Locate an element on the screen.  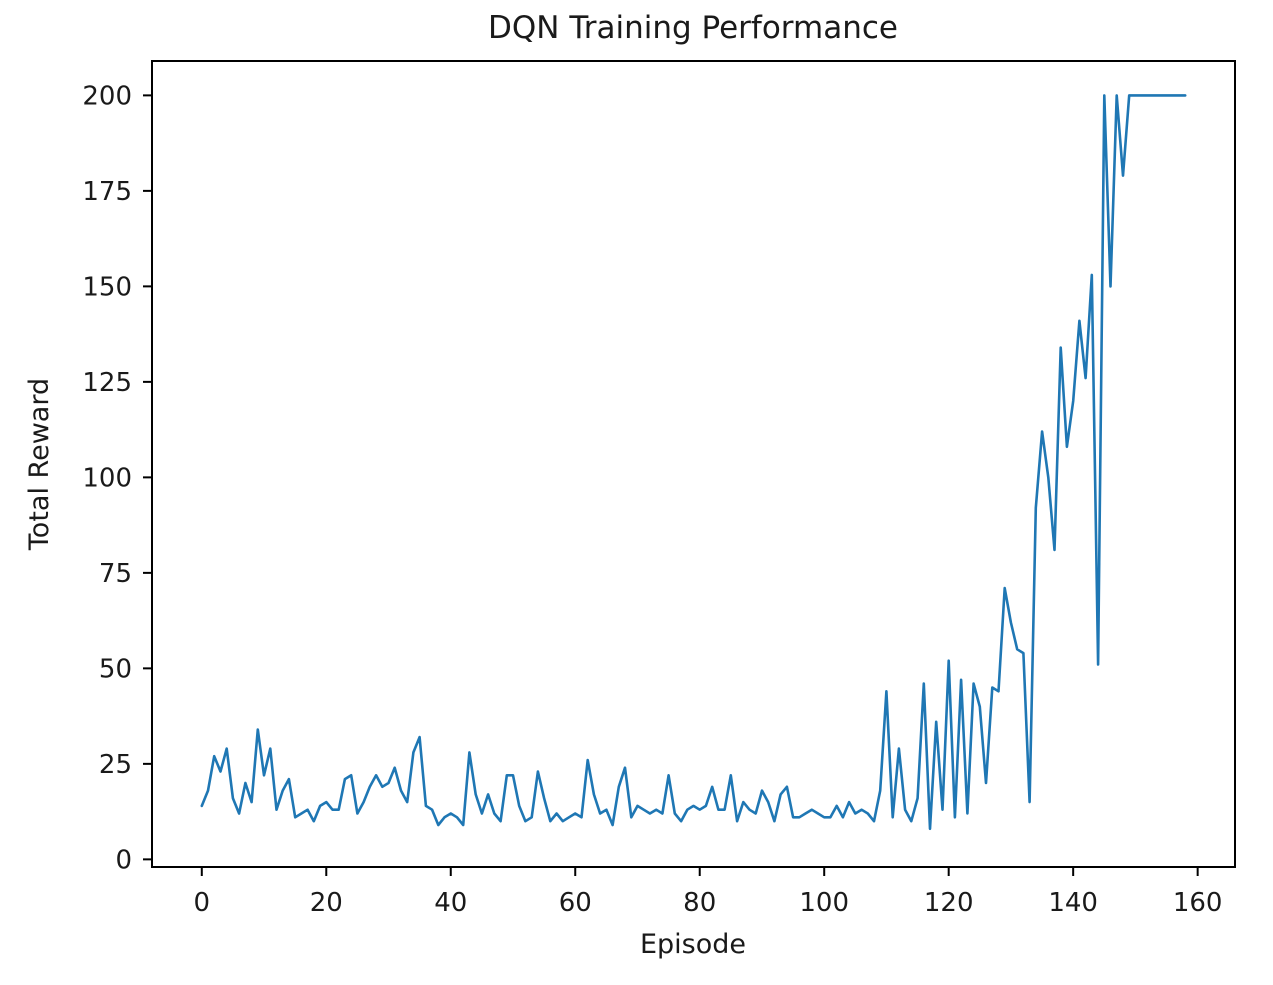
y-axis: 0 25 50 75 100 125 150 175 200 is located at coordinates (117, 478).